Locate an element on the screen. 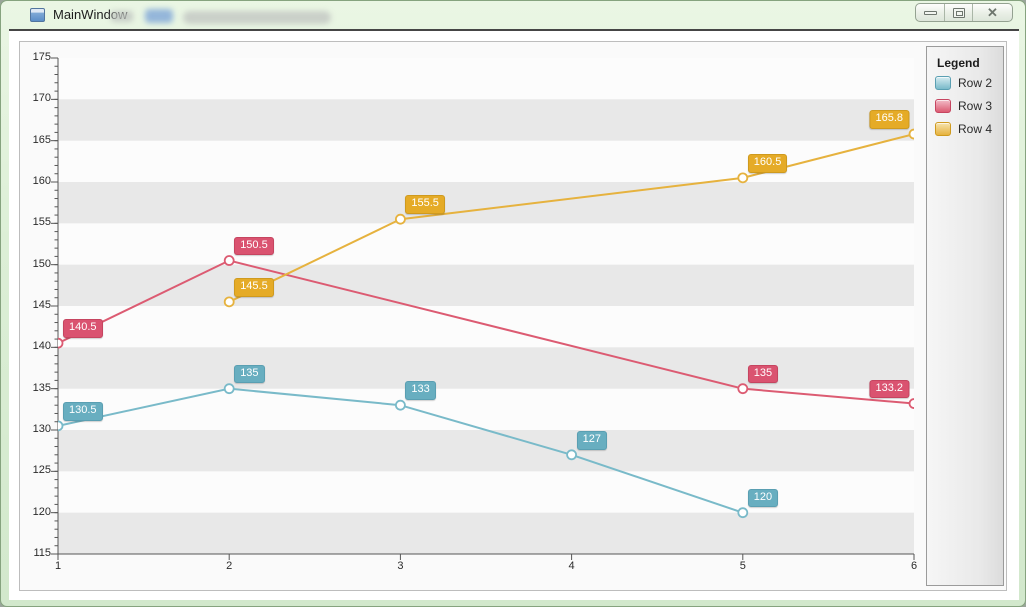 This screenshot has width=1026, height=607. y-tick-label: 145 is located at coordinates (41, 305).